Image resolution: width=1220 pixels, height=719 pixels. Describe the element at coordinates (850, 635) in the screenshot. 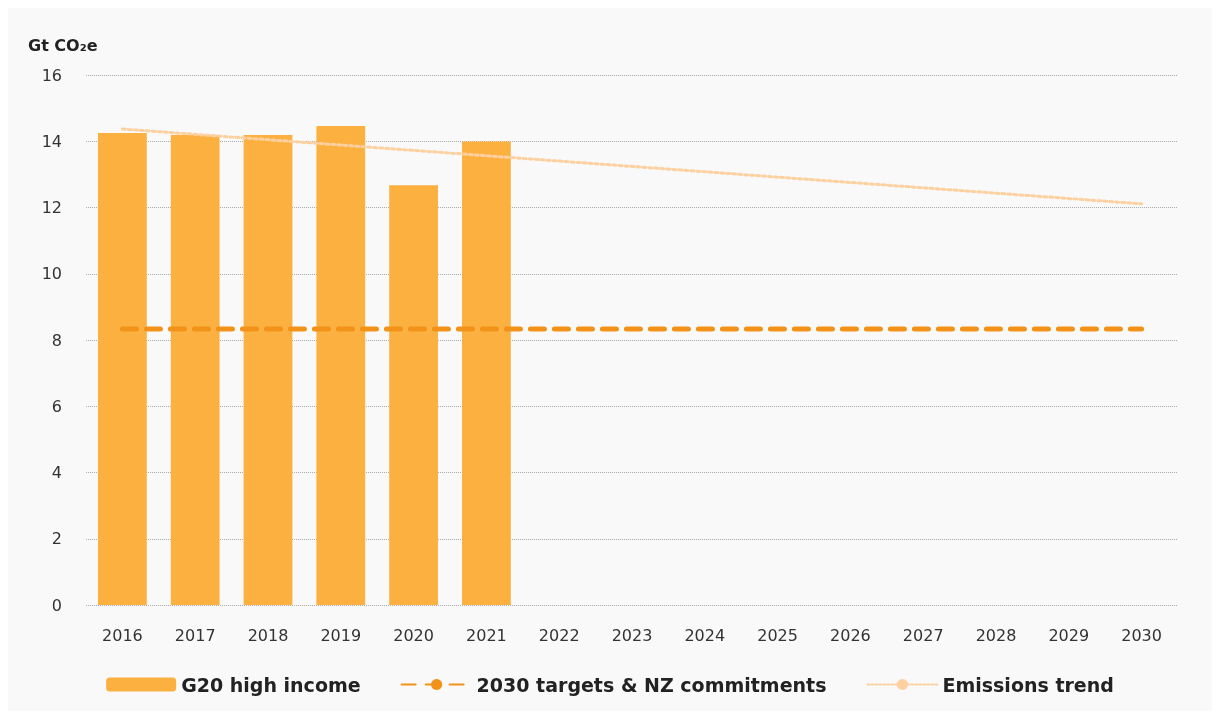

I see `x-tick-label: 2026` at that location.